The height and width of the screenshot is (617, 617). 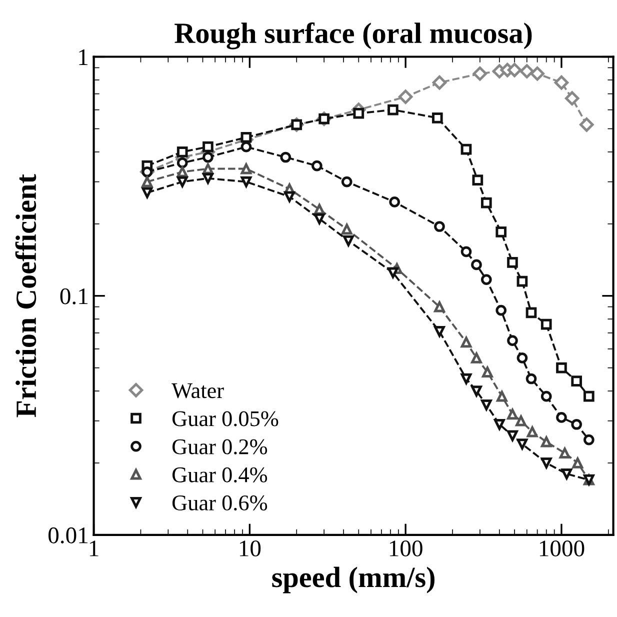 I want to click on legend-label: Guar 0.05%, so click(x=225, y=418).